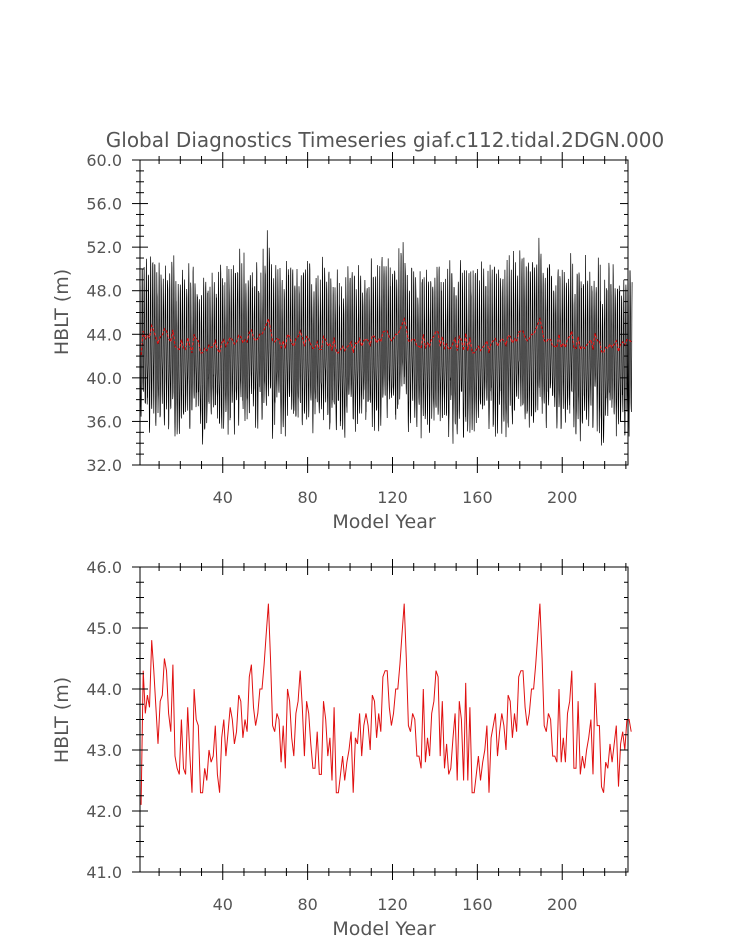 This screenshot has width=733, height=945. What do you see at coordinates (104, 160) in the screenshot?
I see `y-tick-label: 60.0` at bounding box center [104, 160].